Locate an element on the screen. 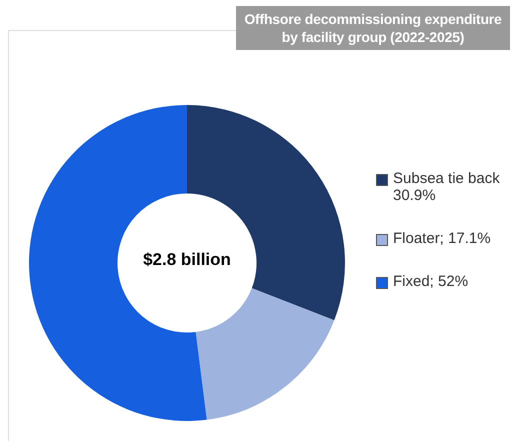  text: $2.8 billion is located at coordinates (187, 260).